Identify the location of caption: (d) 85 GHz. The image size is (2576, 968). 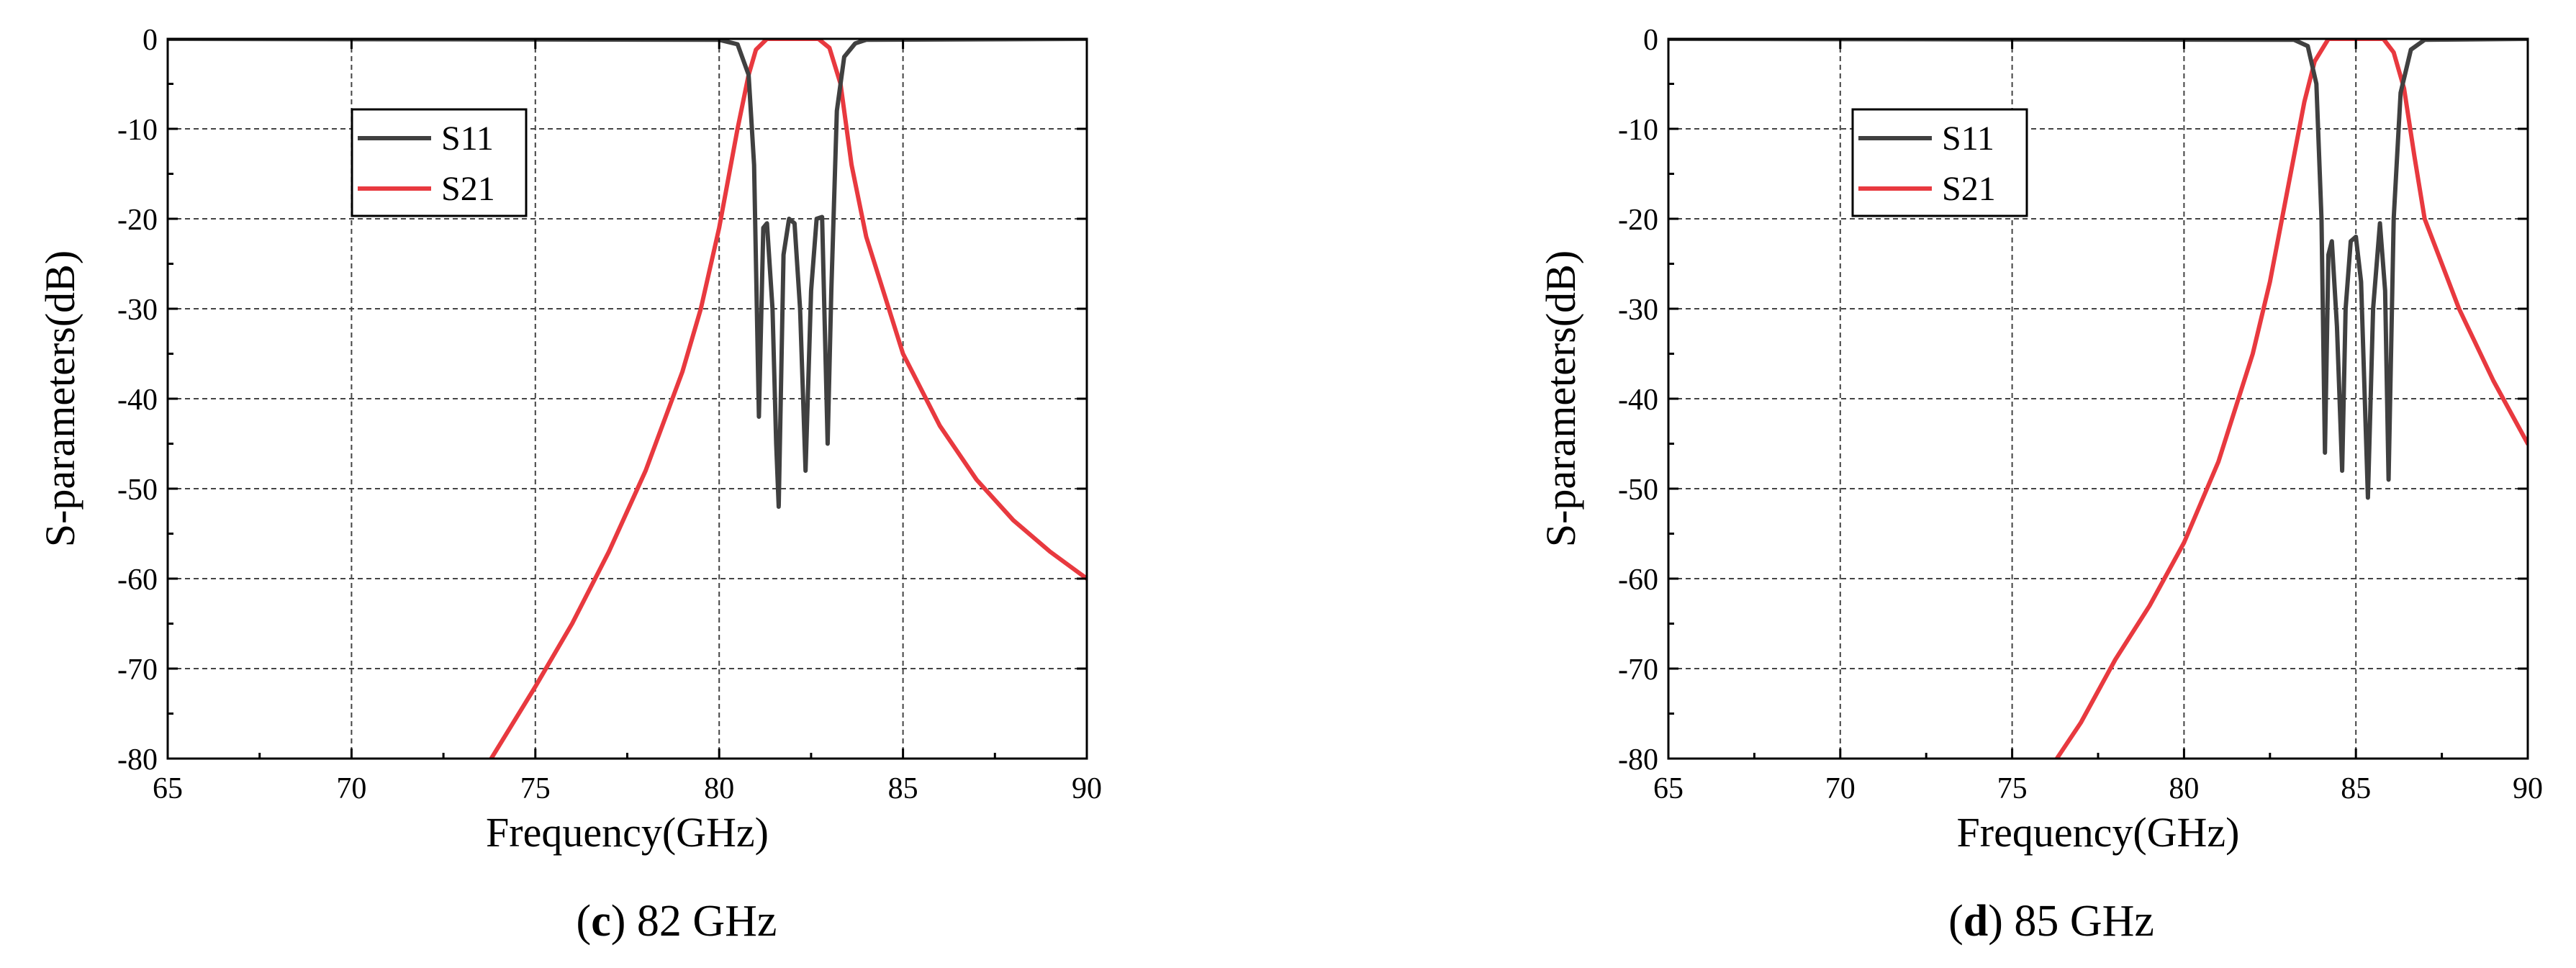
(2051, 922).